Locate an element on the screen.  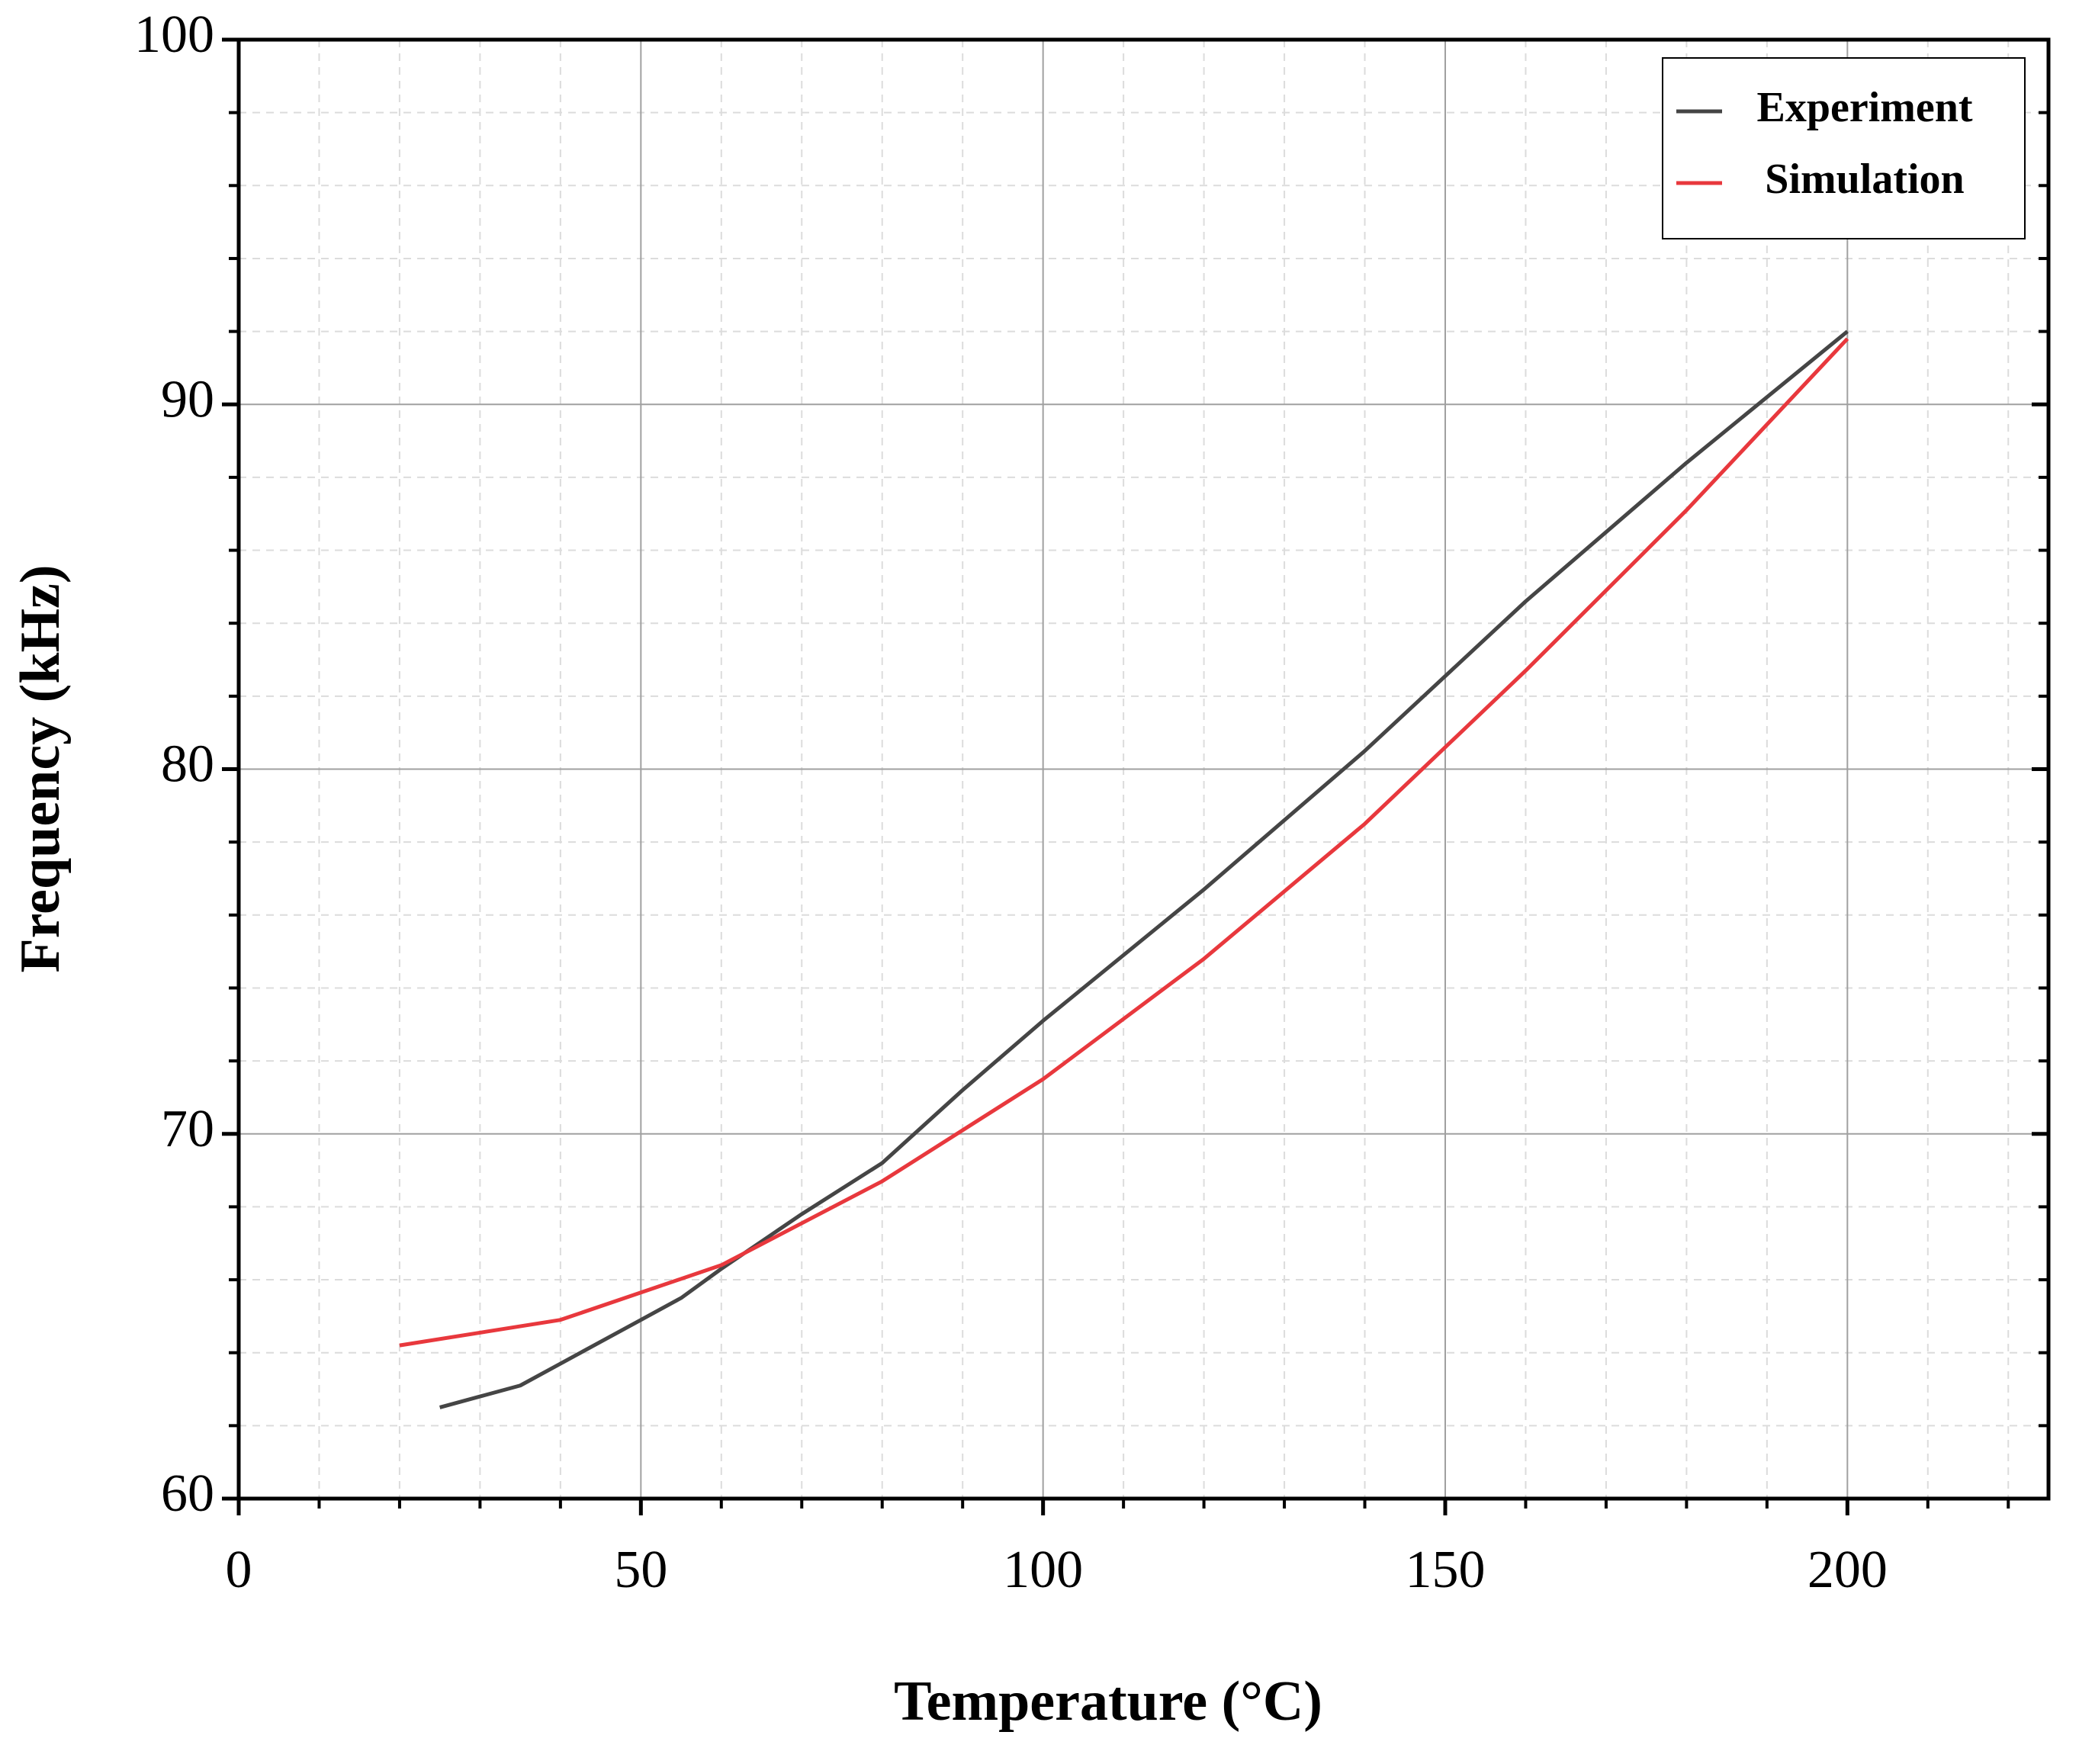
legend: Experiment Simulation is located at coordinates (1844, 148).